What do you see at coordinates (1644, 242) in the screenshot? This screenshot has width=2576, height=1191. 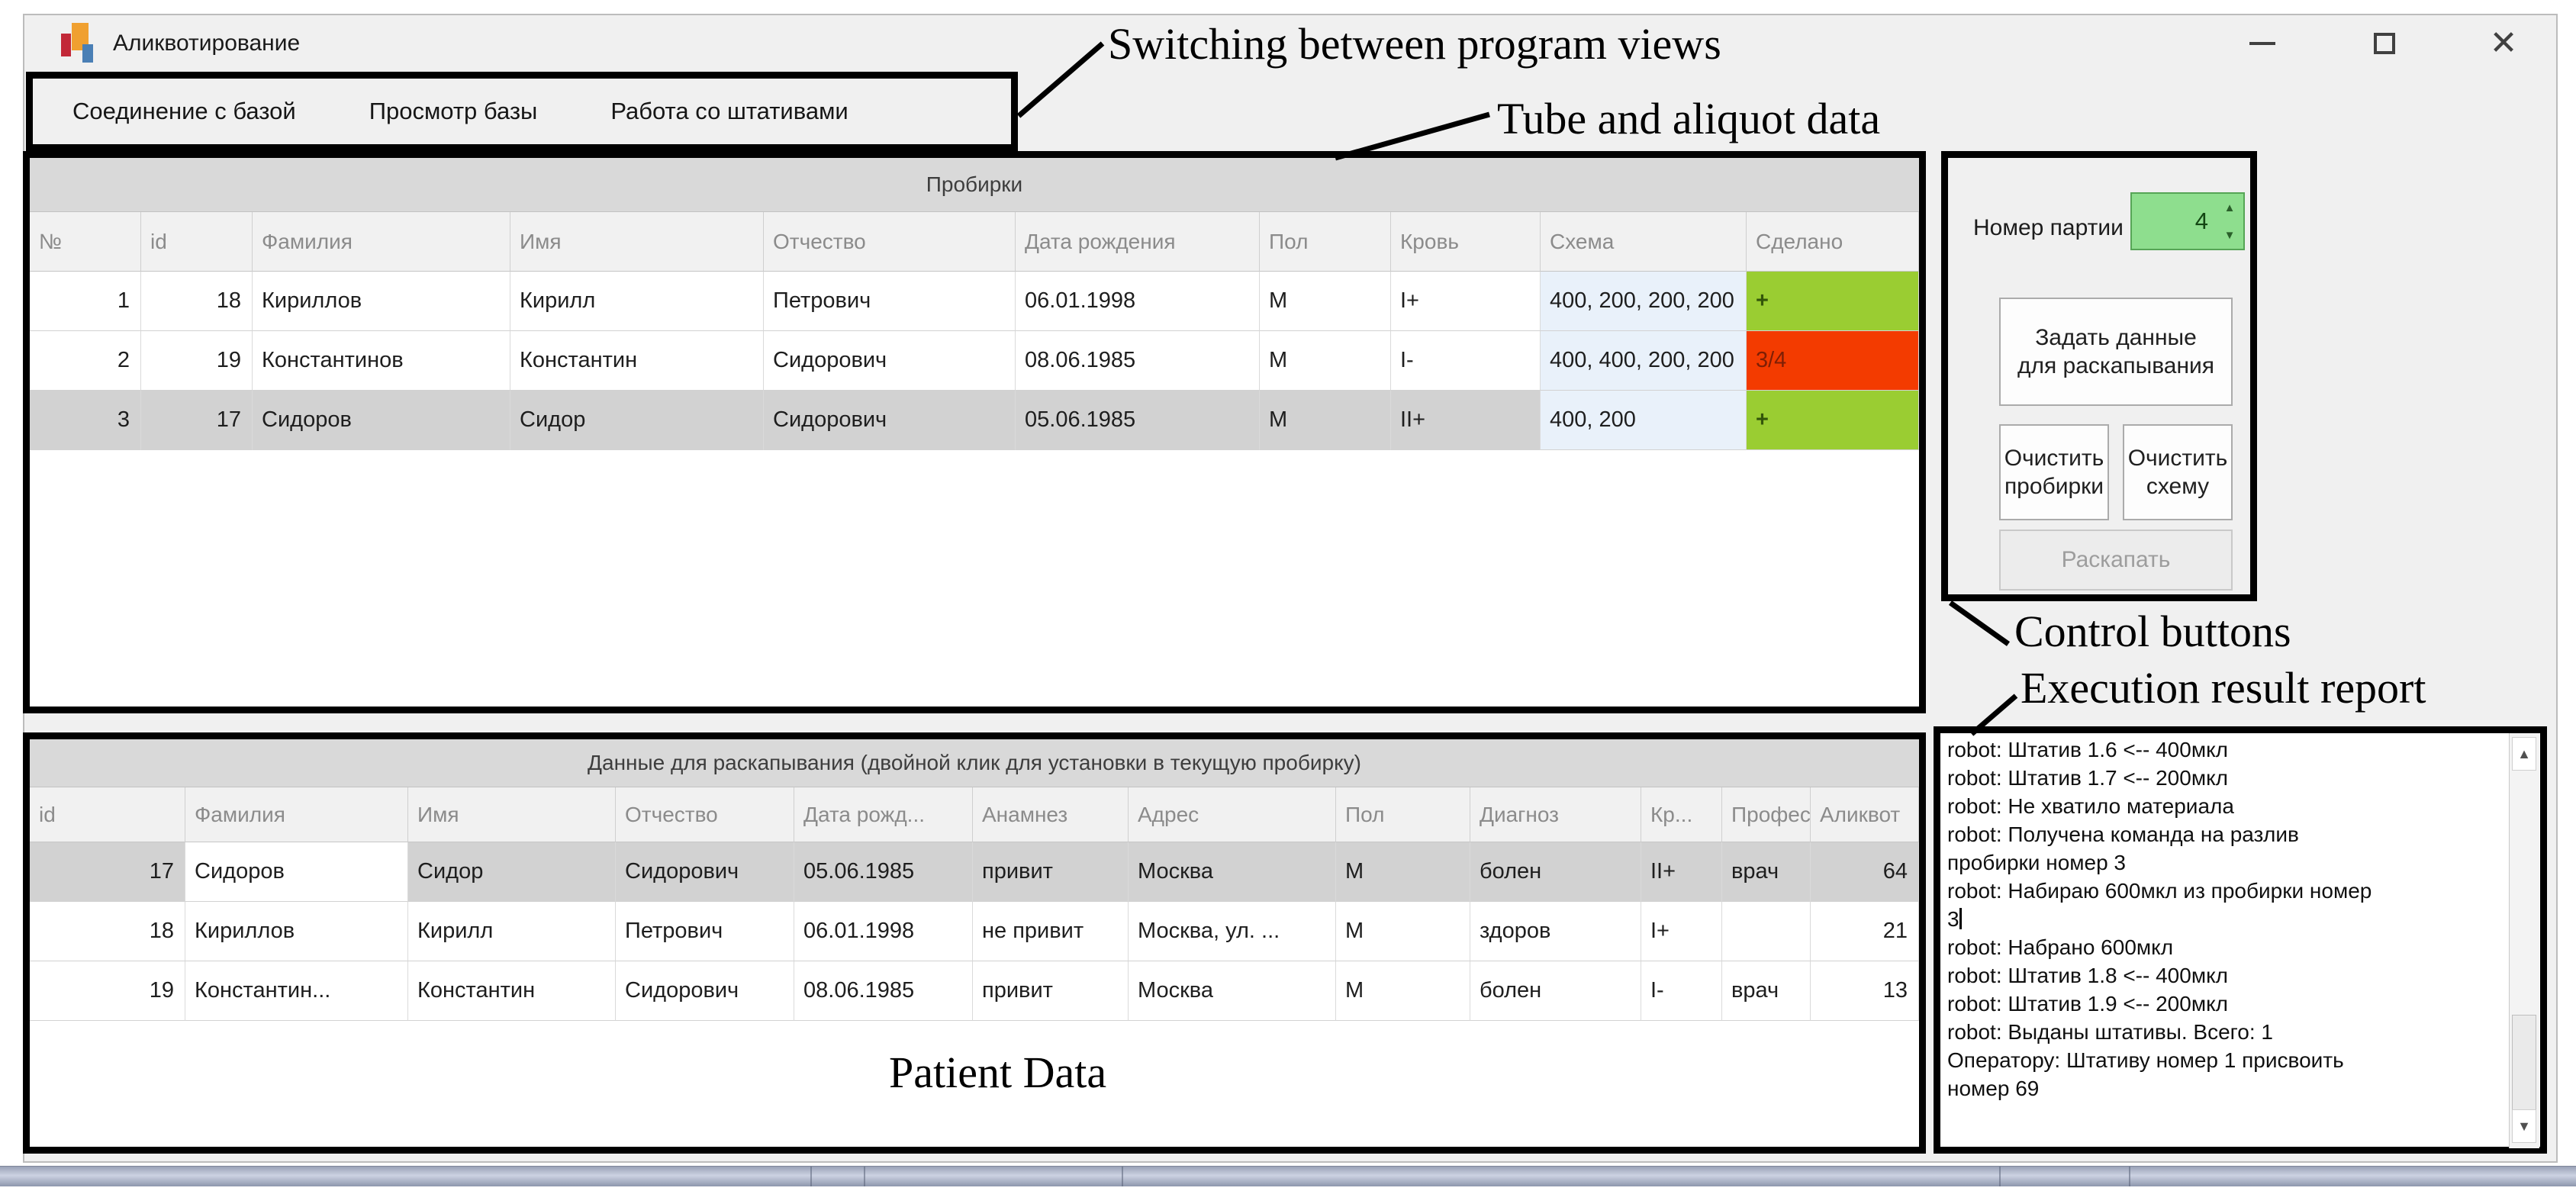 I see `tubes-col-schema: Схема` at bounding box center [1644, 242].